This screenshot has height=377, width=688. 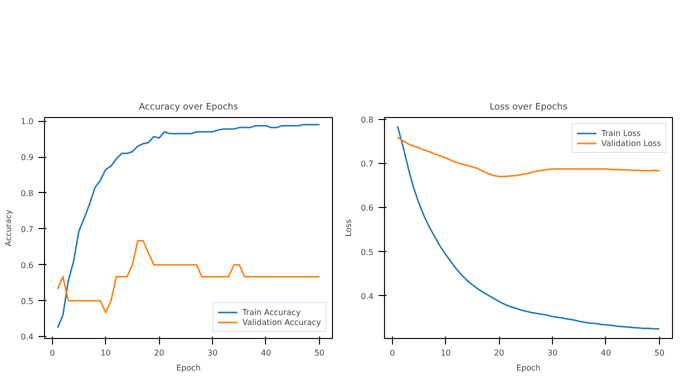 I want to click on y-axis-title: Accuracy, so click(x=8, y=227).